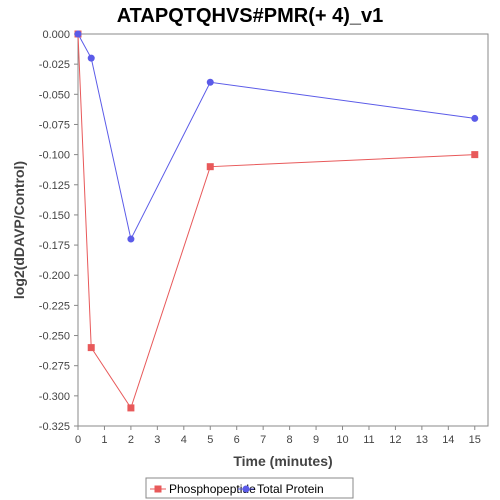 The height and width of the screenshot is (500, 500). What do you see at coordinates (282, 461) in the screenshot?
I see `x-axis-title: Time (minutes)` at bounding box center [282, 461].